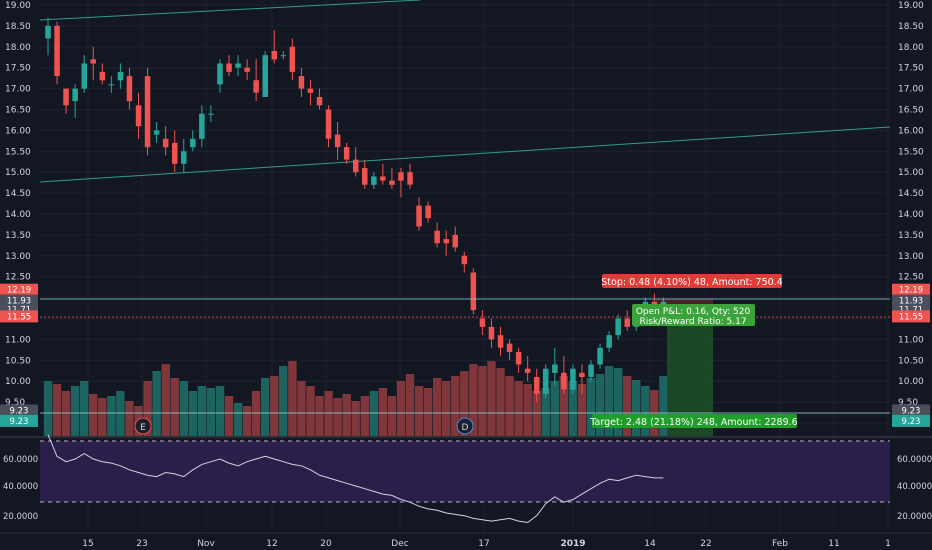  What do you see at coordinates (465, 426) in the screenshot?
I see `dividend-marker` at bounding box center [465, 426].